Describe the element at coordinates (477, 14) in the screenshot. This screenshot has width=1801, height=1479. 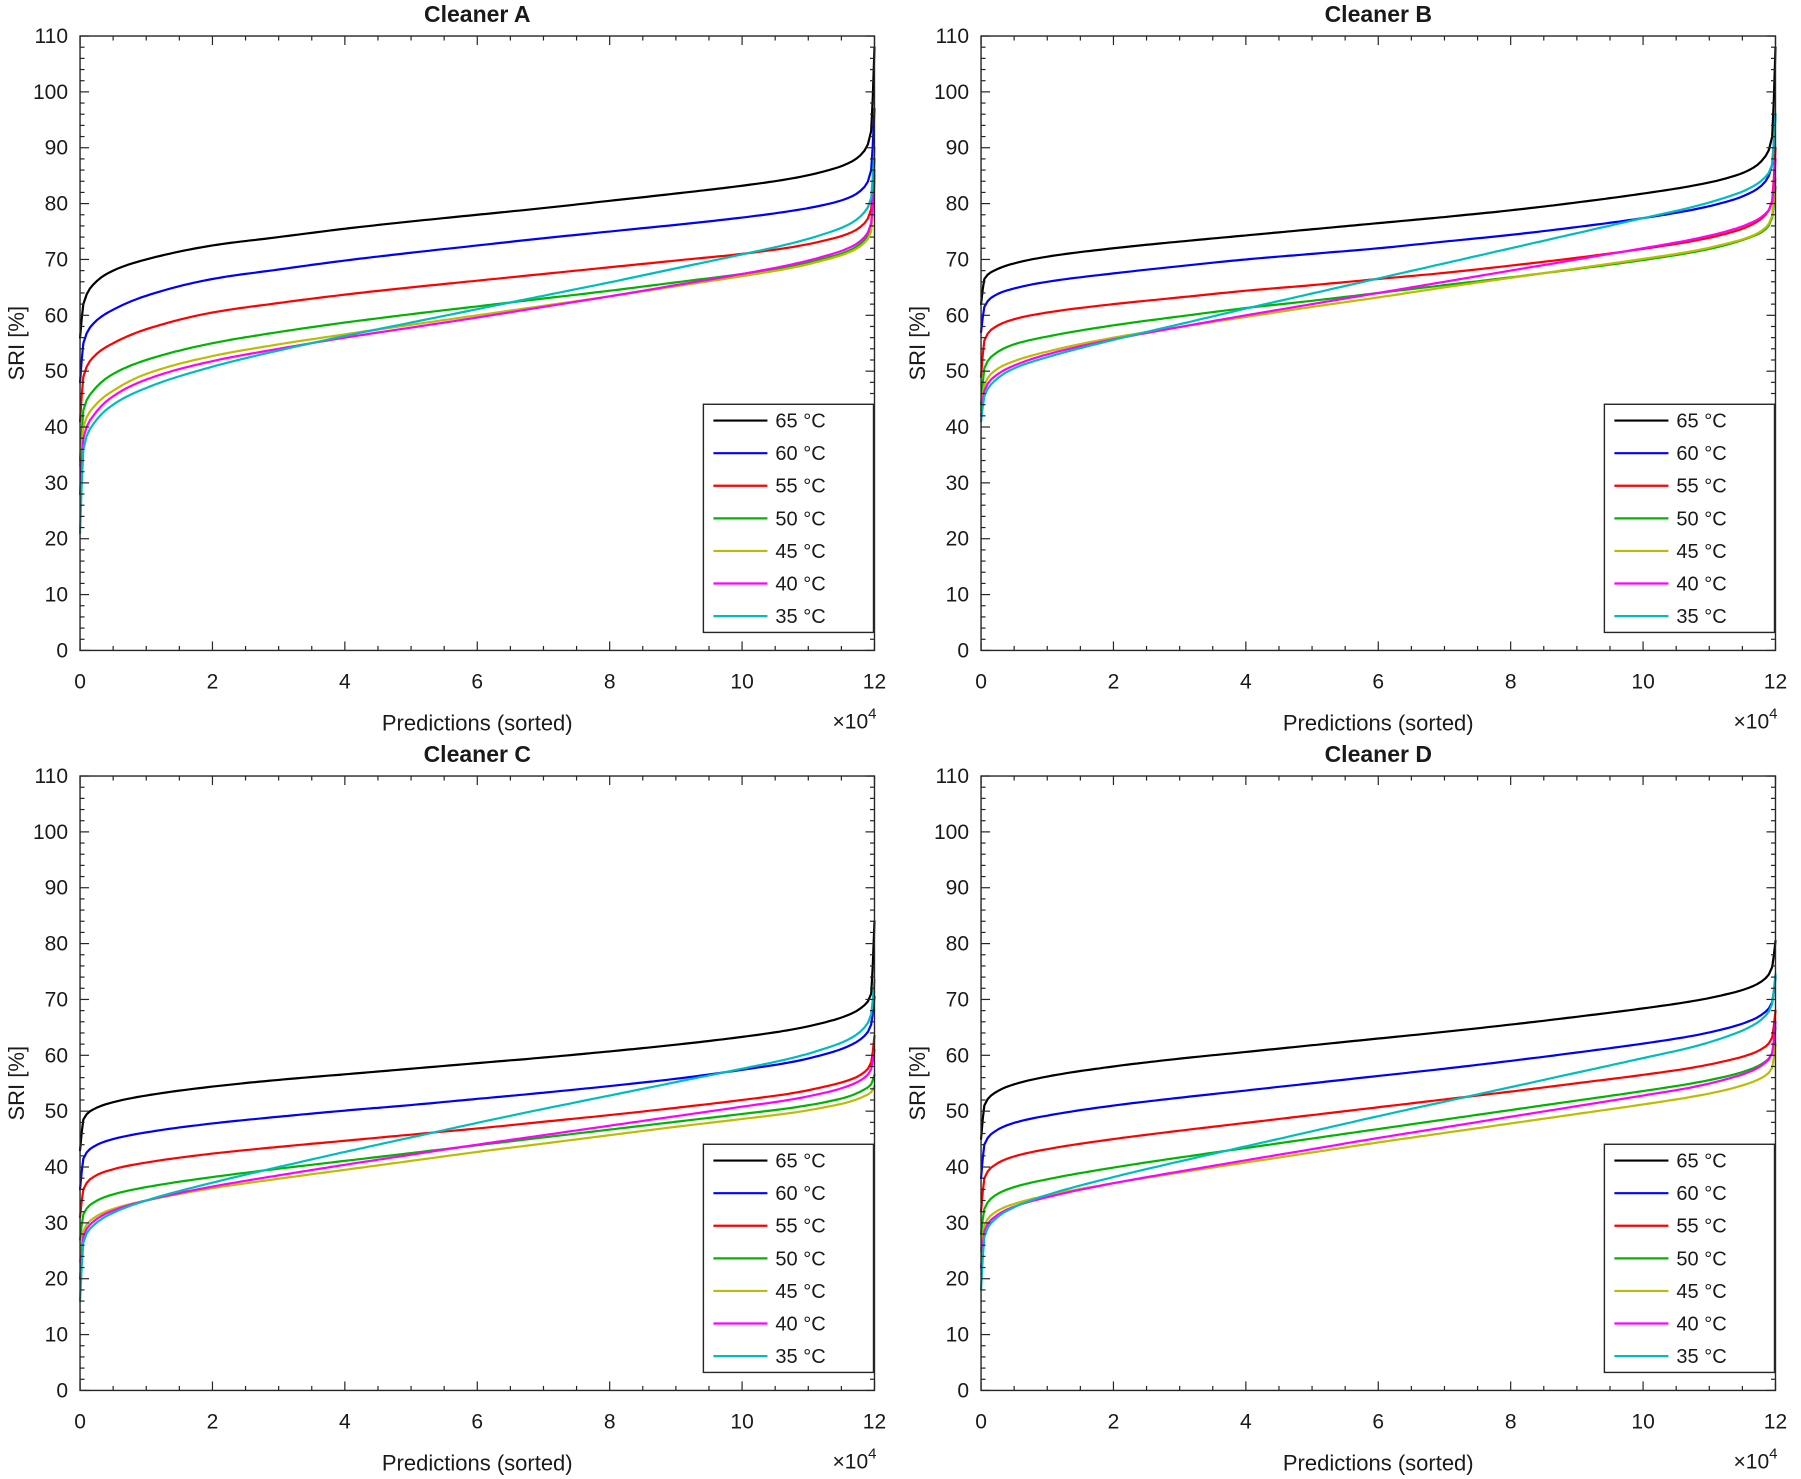
I see `plot-title: Cleaner A` at that location.